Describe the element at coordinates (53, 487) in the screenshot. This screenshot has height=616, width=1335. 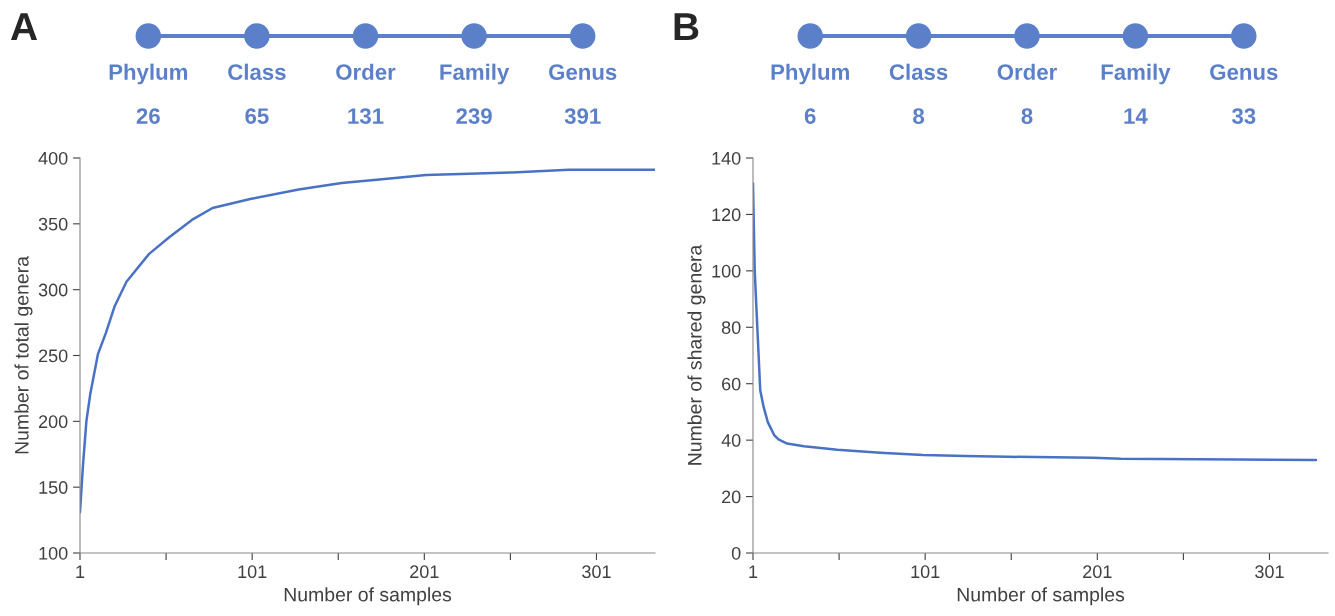
I see `y-tick-label: 150` at that location.